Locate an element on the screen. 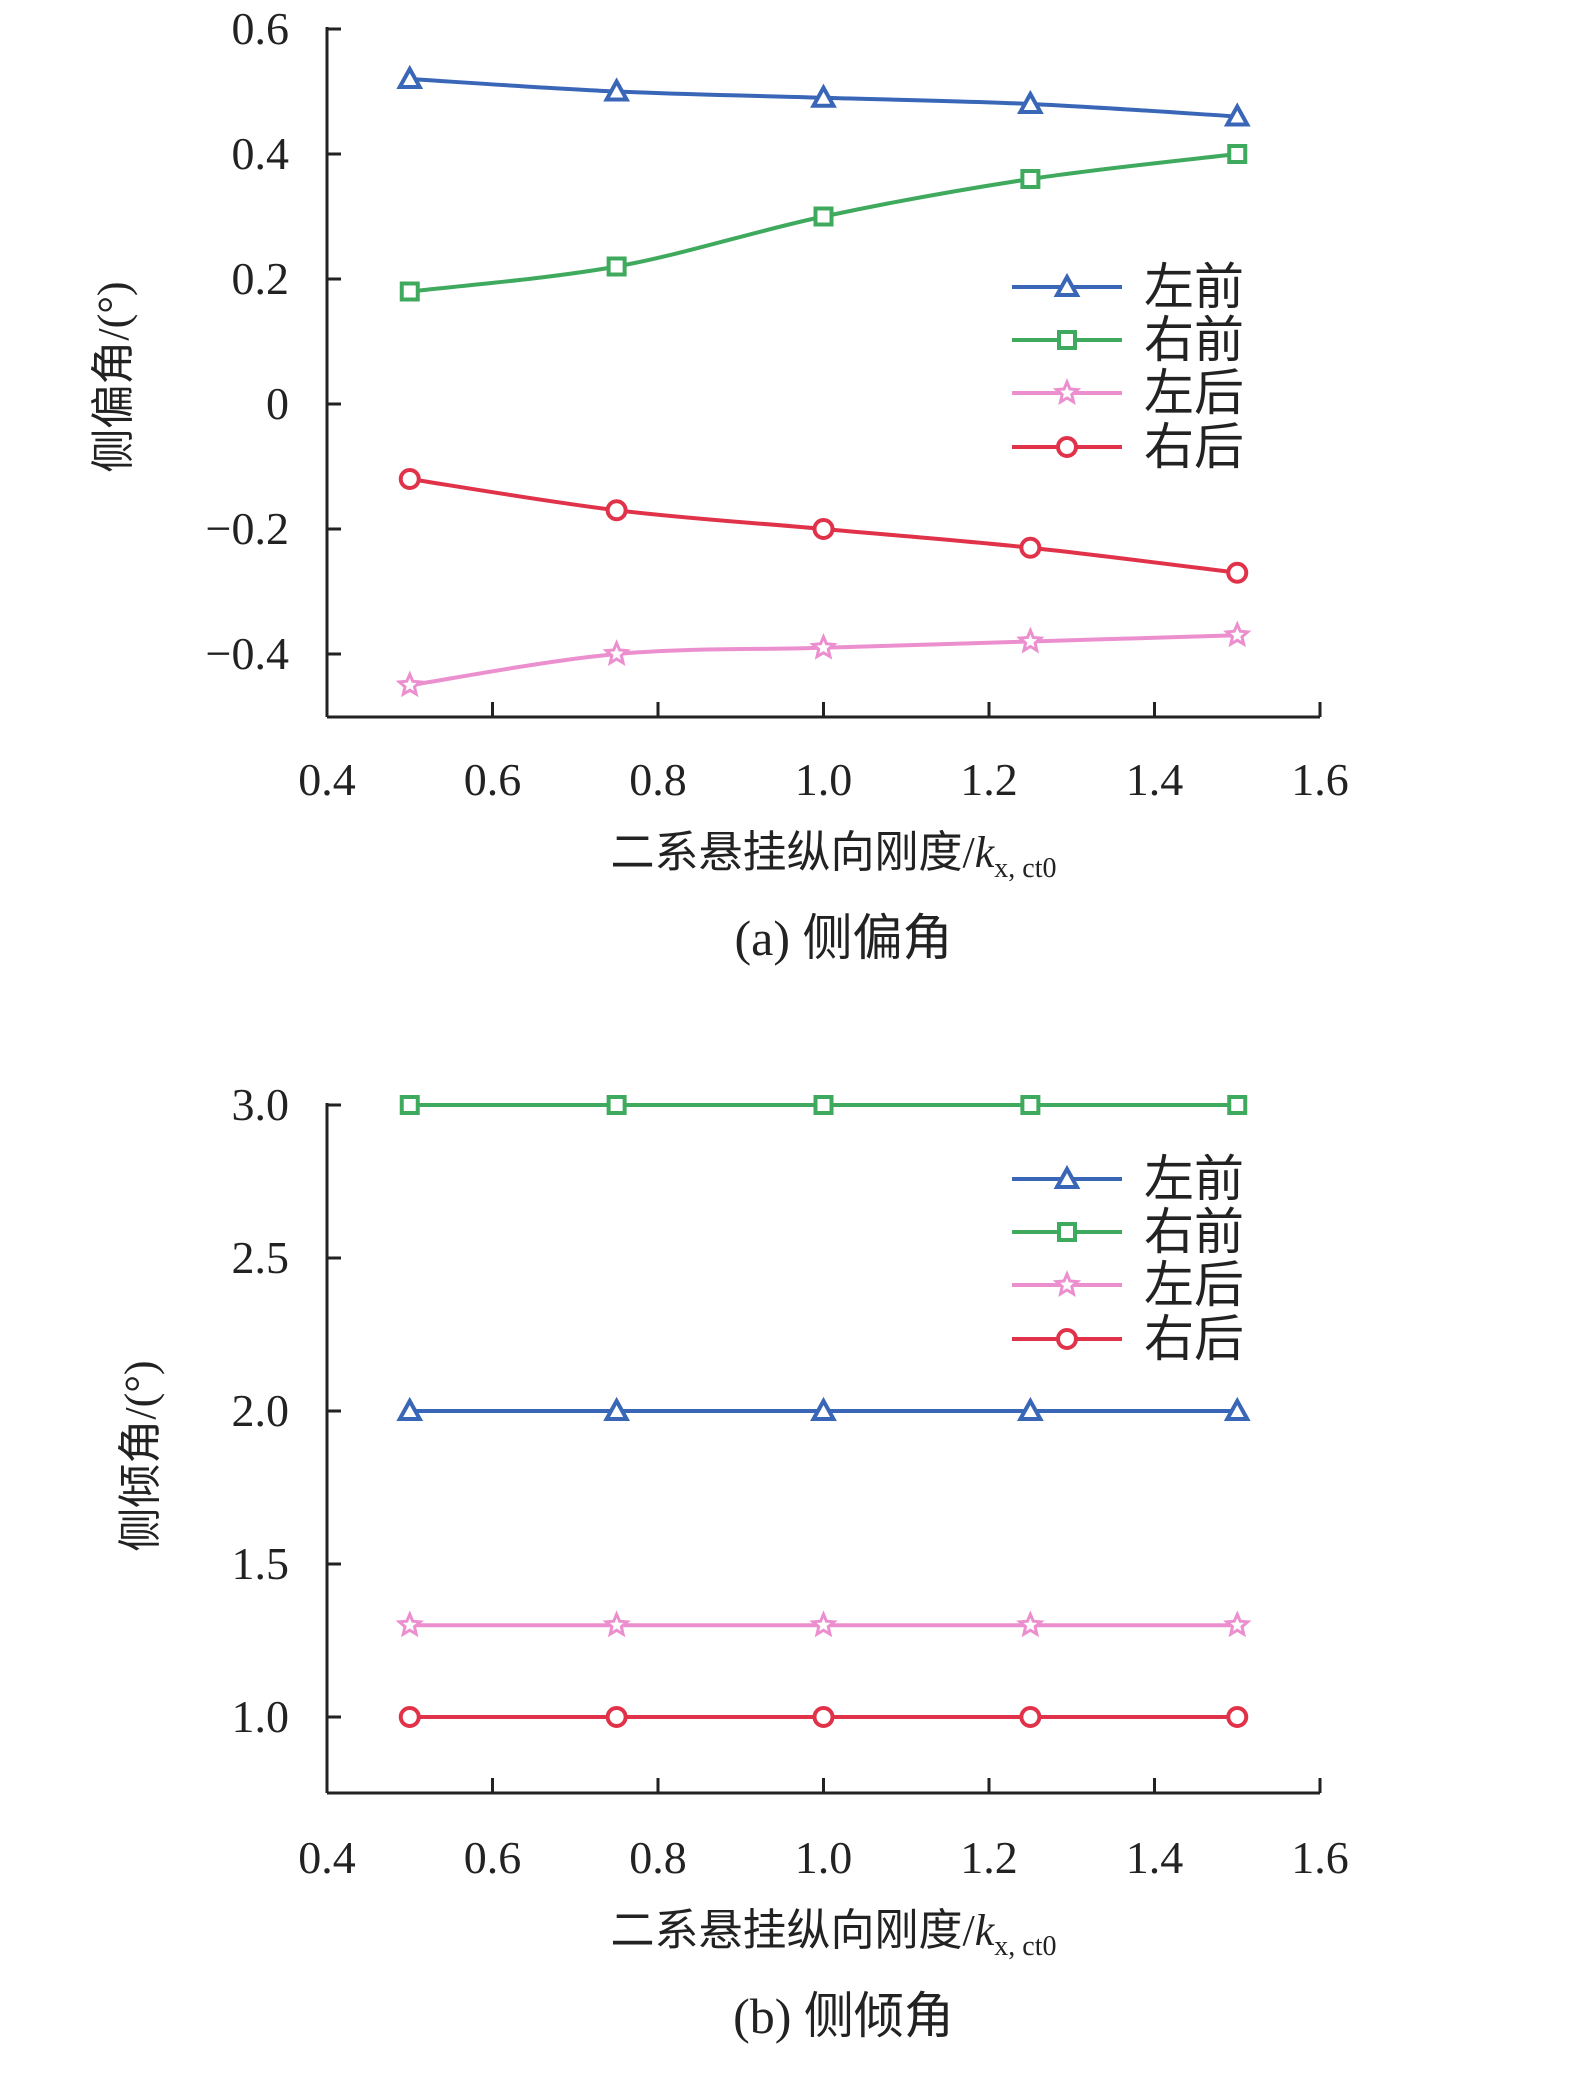 This screenshot has width=1575, height=2077. chart-caption: (a) 侧偏角 is located at coordinates (844, 938).